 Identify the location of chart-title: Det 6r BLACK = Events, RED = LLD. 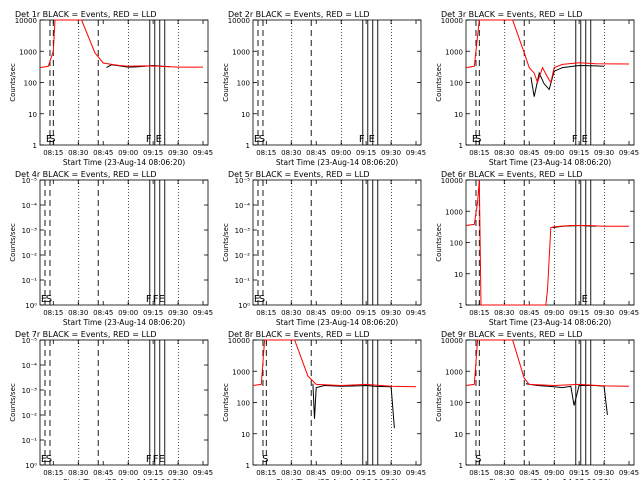
(512, 174).